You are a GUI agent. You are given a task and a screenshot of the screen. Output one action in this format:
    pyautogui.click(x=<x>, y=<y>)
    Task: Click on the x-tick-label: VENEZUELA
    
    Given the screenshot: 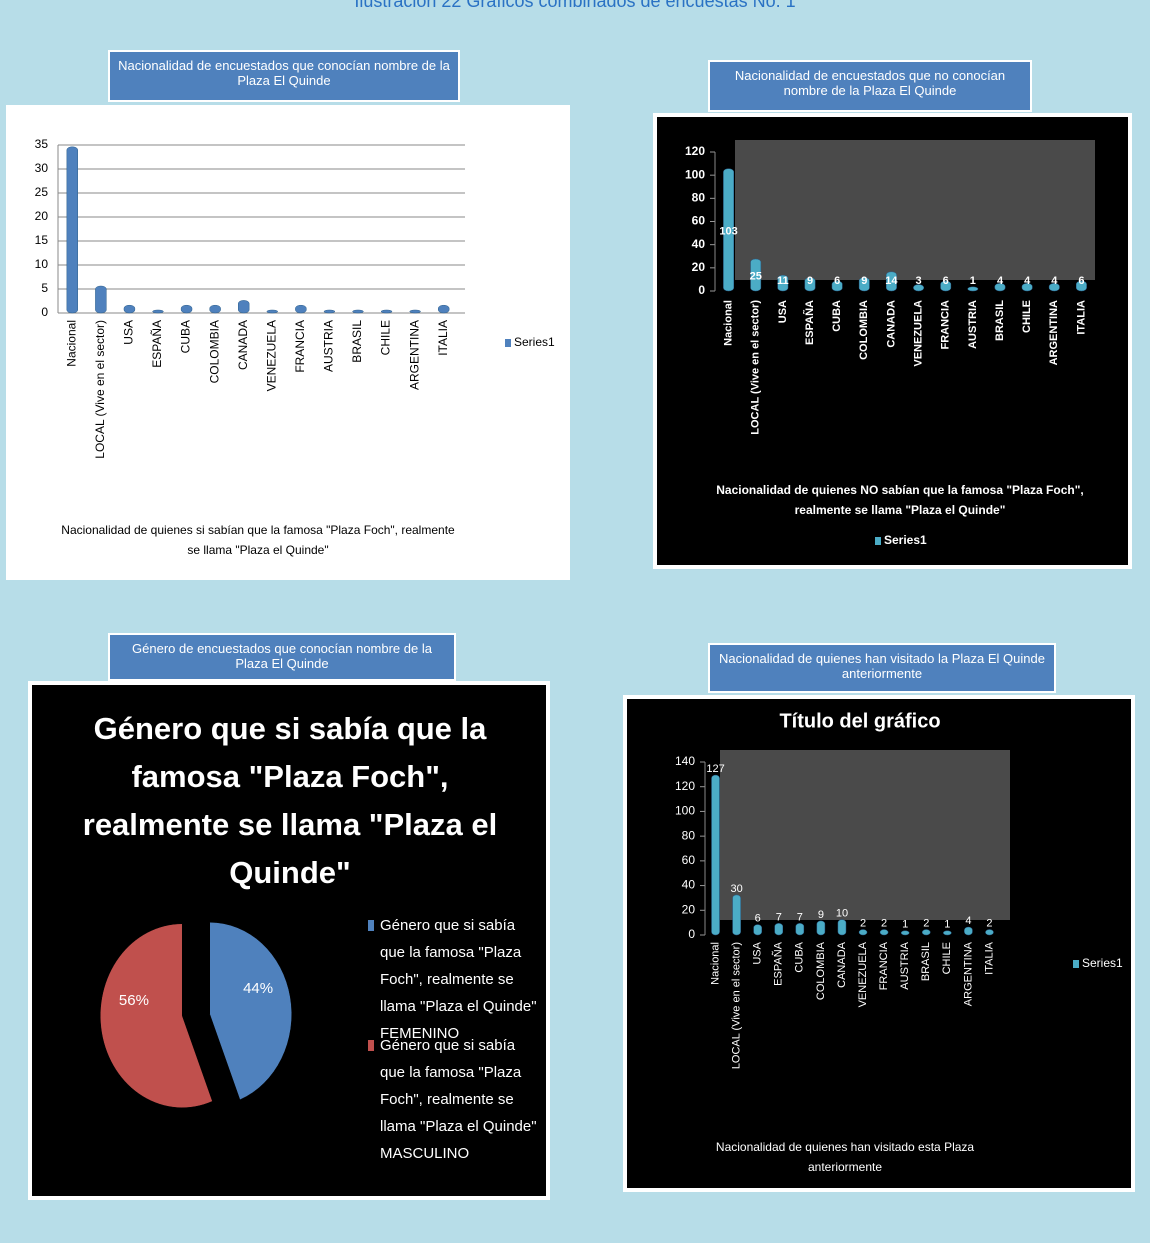 What is the action you would take?
    pyautogui.click(x=271, y=355)
    